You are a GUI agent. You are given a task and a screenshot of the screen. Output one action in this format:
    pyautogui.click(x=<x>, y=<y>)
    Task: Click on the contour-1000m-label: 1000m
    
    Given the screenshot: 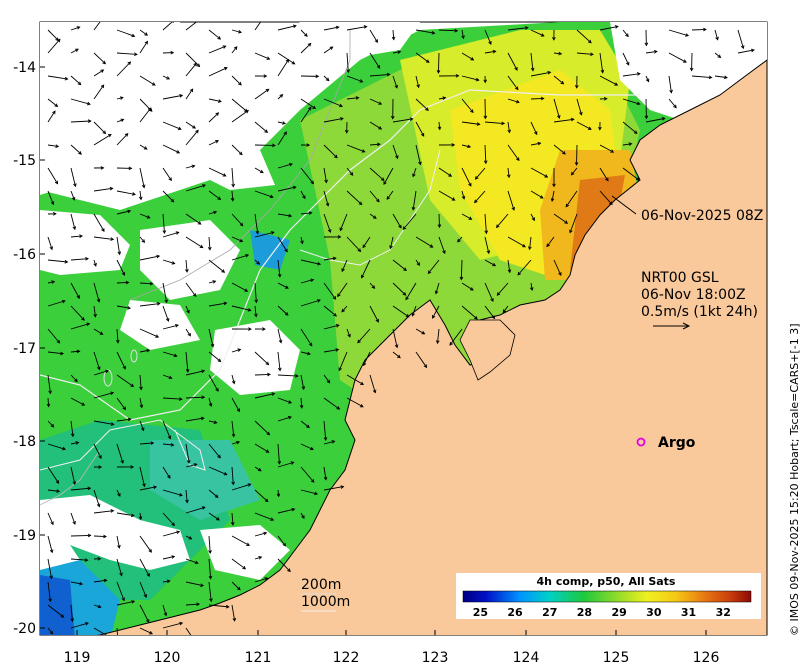 What is the action you would take?
    pyautogui.click(x=325, y=602)
    